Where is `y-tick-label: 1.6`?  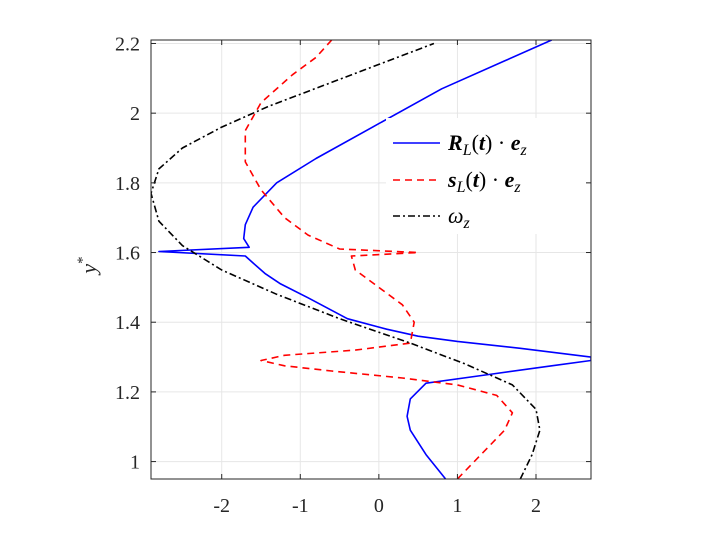
y-tick-label: 1.6 is located at coordinates (127, 254).